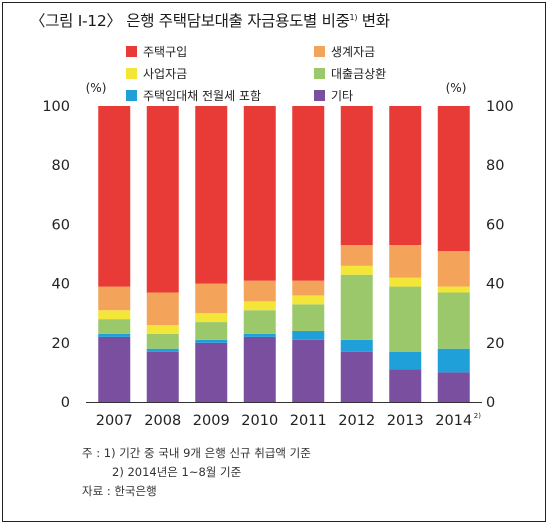  Describe the element at coordinates (319, 51) in the screenshot. I see `legend-swatch-living-expenses` at that location.